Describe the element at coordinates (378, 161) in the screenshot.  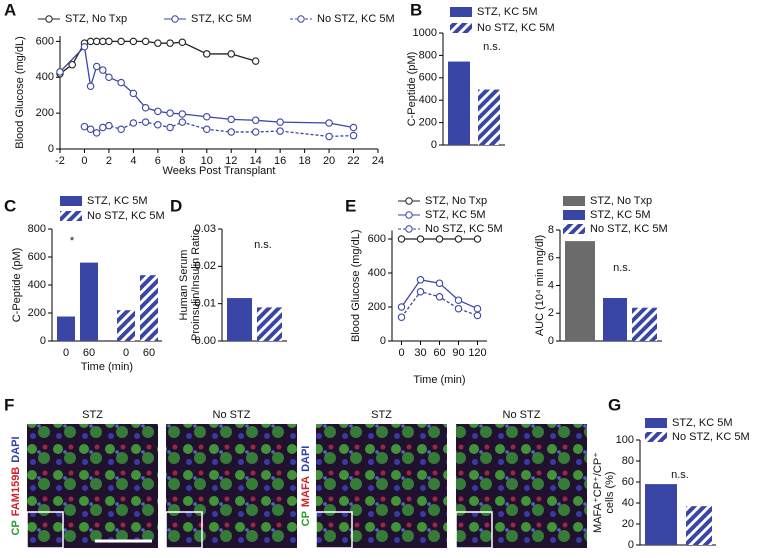
I see `x-tick-label: 24` at that location.